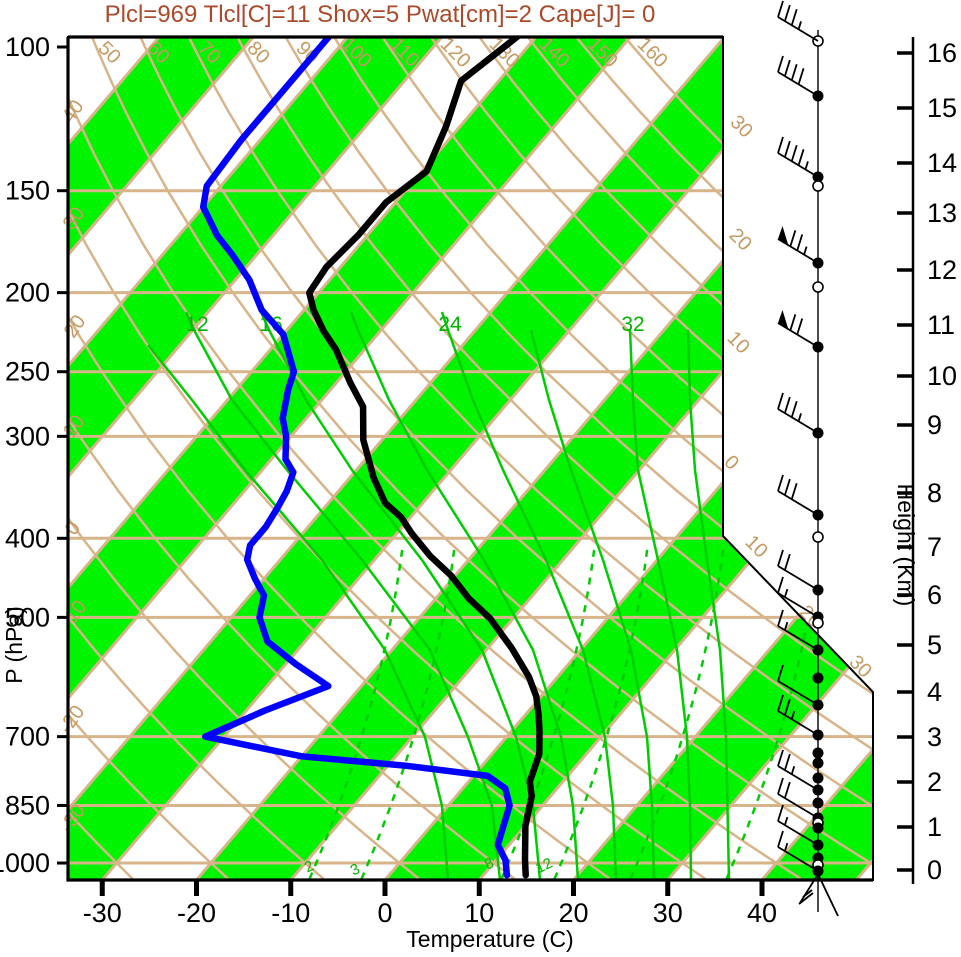  What do you see at coordinates (384, 913) in the screenshot?
I see `temperature-tick-label: 0` at bounding box center [384, 913].